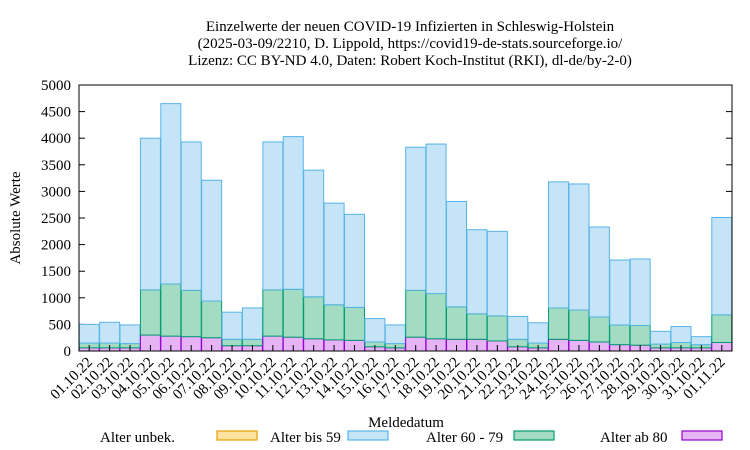 Image resolution: width=750 pixels, height=450 pixels. What do you see at coordinates (56, 166) in the screenshot?
I see `y-tick-label: 3500` at bounding box center [56, 166].